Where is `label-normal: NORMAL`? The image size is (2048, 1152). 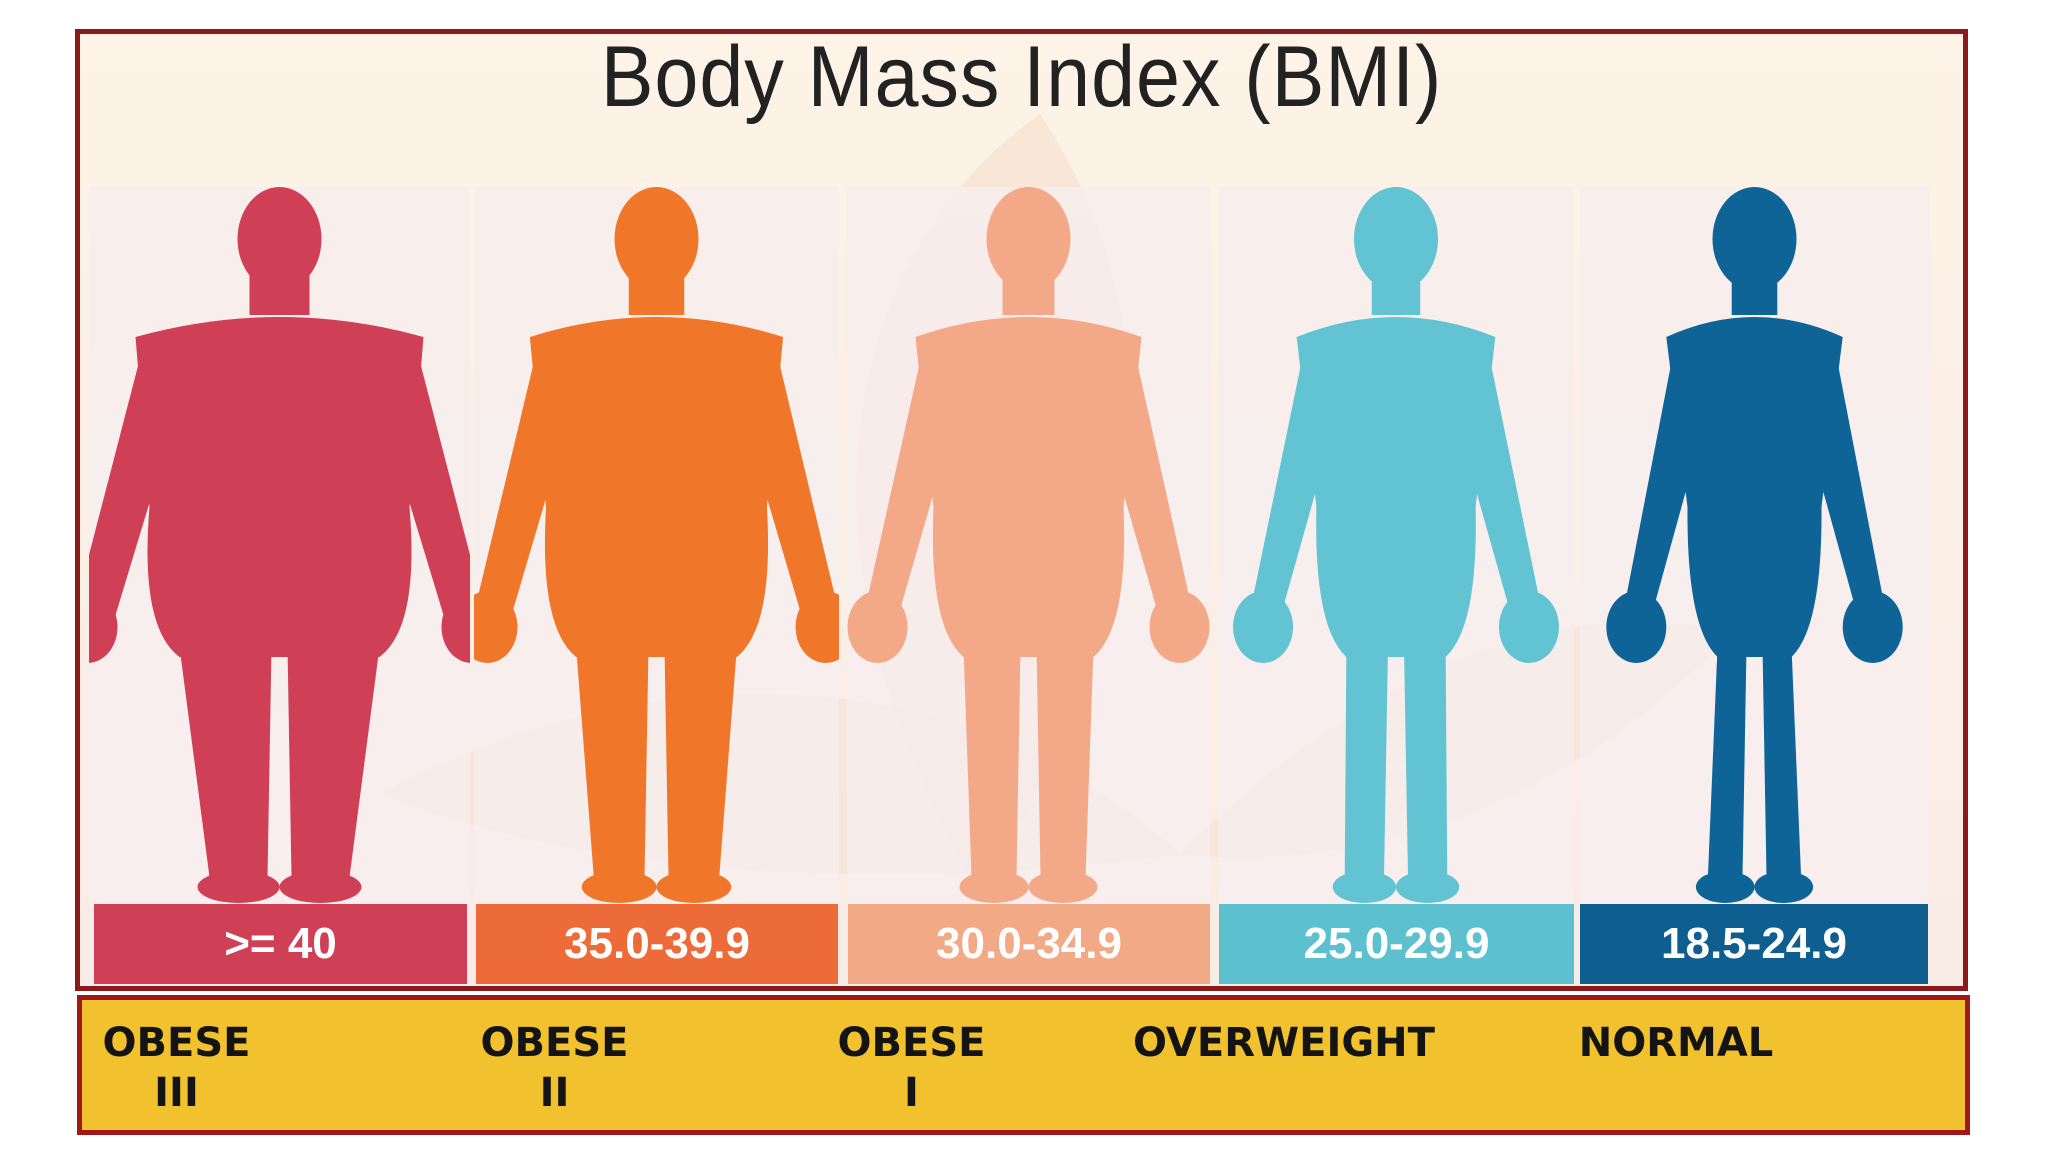 label-normal: NORMAL is located at coordinates (1676, 1043).